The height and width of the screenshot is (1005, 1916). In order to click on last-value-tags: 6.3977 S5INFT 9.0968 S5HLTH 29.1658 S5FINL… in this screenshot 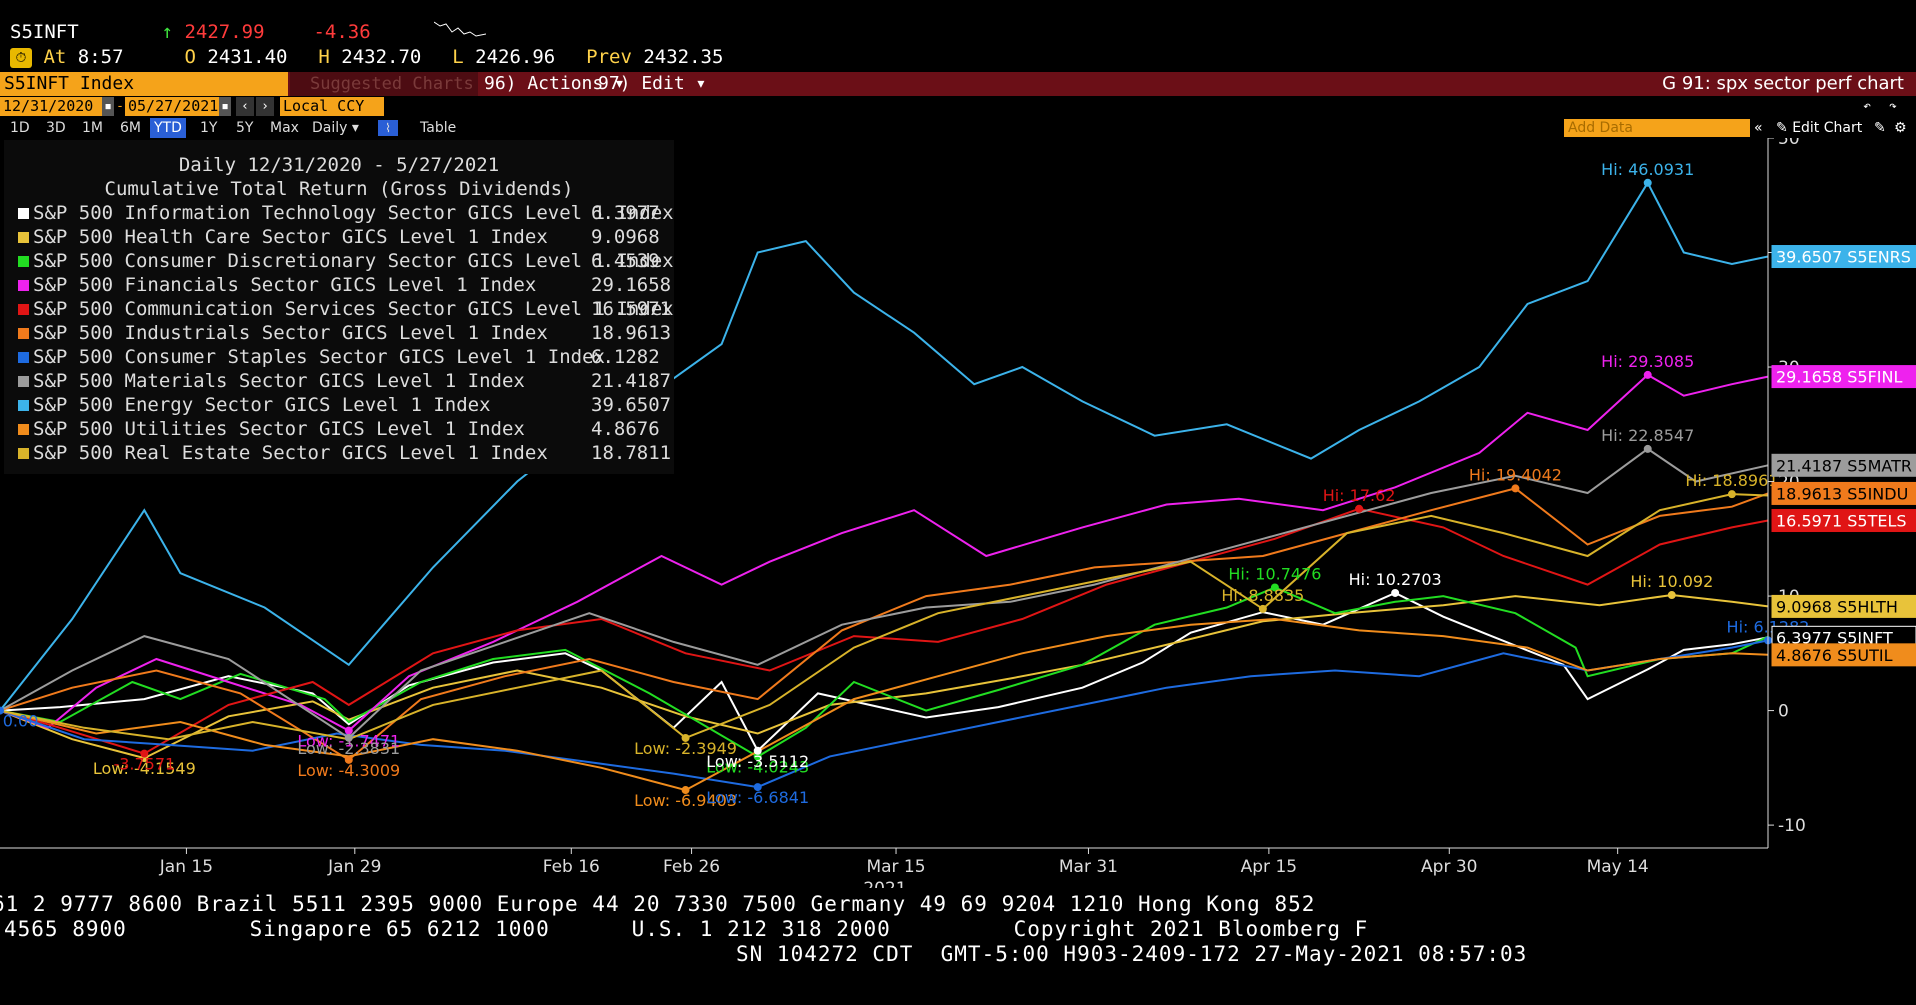, I will do `click(1843, 456)`.